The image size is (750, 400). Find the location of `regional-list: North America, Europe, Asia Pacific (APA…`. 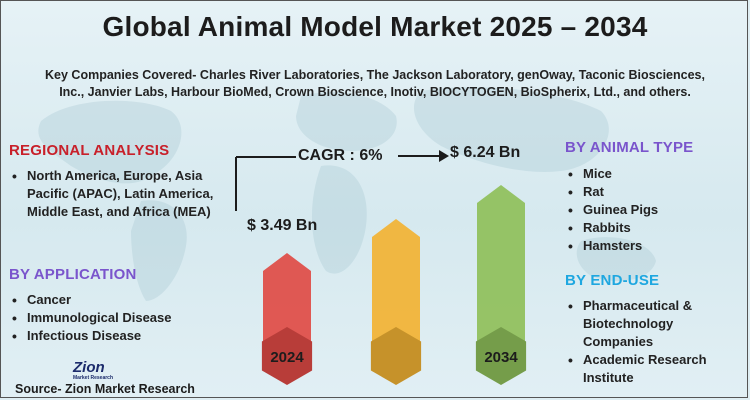

regional-list: North America, Europe, Asia Pacific (APA… is located at coordinates (114, 194).